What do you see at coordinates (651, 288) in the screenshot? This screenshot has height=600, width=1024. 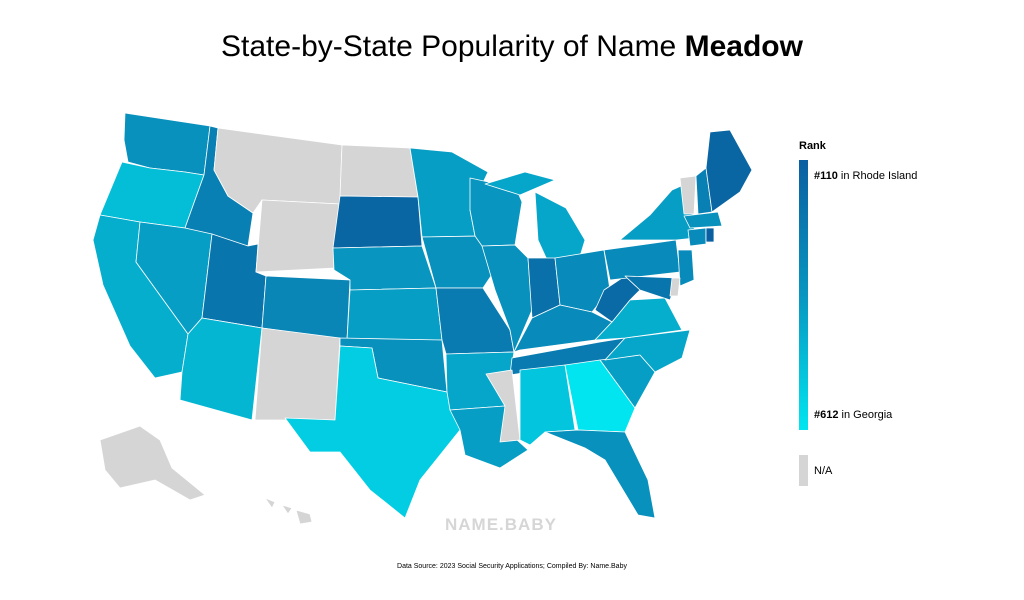 I see `state-md` at bounding box center [651, 288].